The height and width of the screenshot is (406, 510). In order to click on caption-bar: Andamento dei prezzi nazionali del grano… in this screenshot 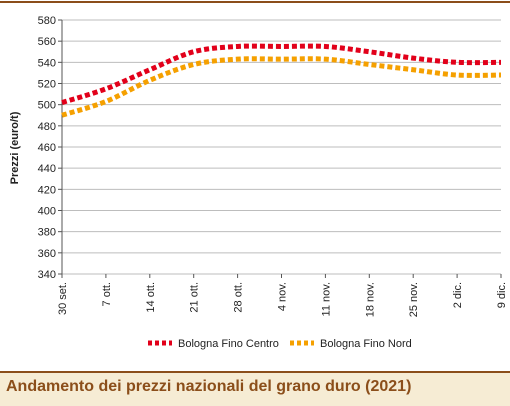, I will do `click(255, 388)`.